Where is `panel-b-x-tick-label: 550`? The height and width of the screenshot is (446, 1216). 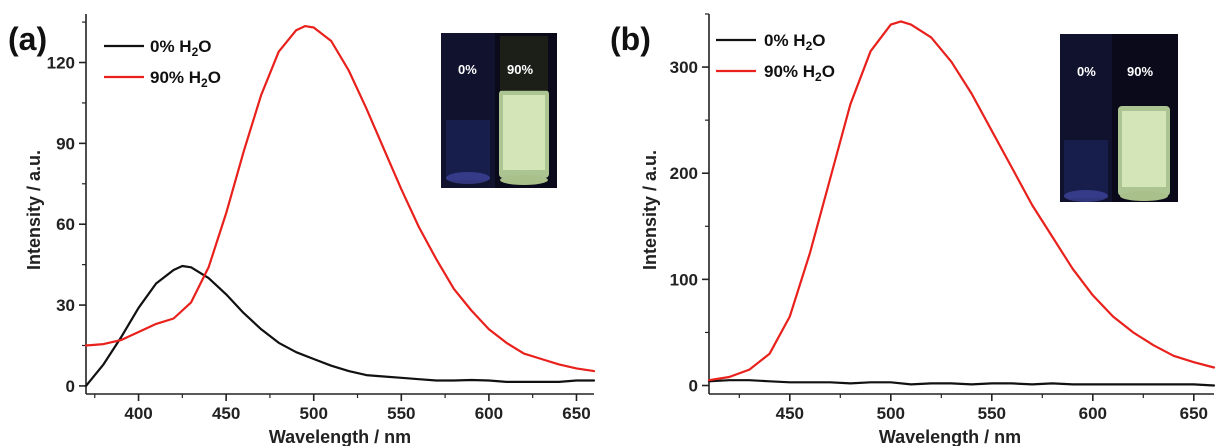
panel-b-x-tick-label: 550 is located at coordinates (992, 413).